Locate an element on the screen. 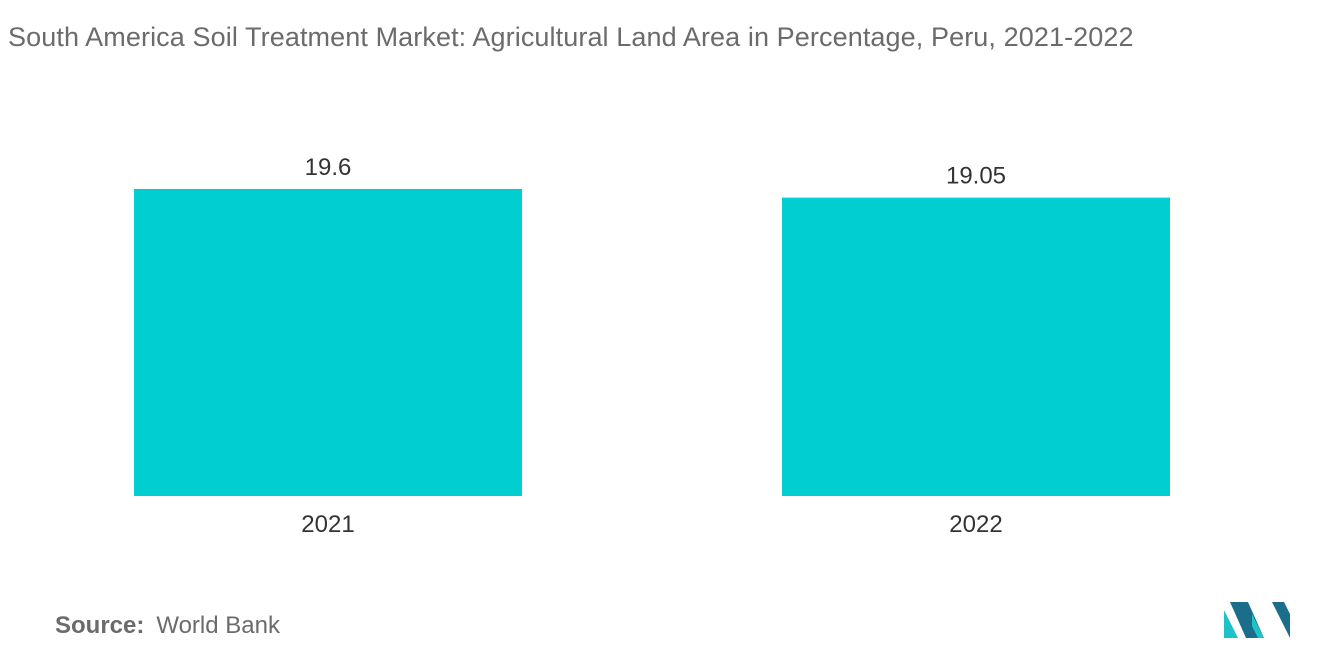  source-note: Source: World Bank is located at coordinates (167, 626).